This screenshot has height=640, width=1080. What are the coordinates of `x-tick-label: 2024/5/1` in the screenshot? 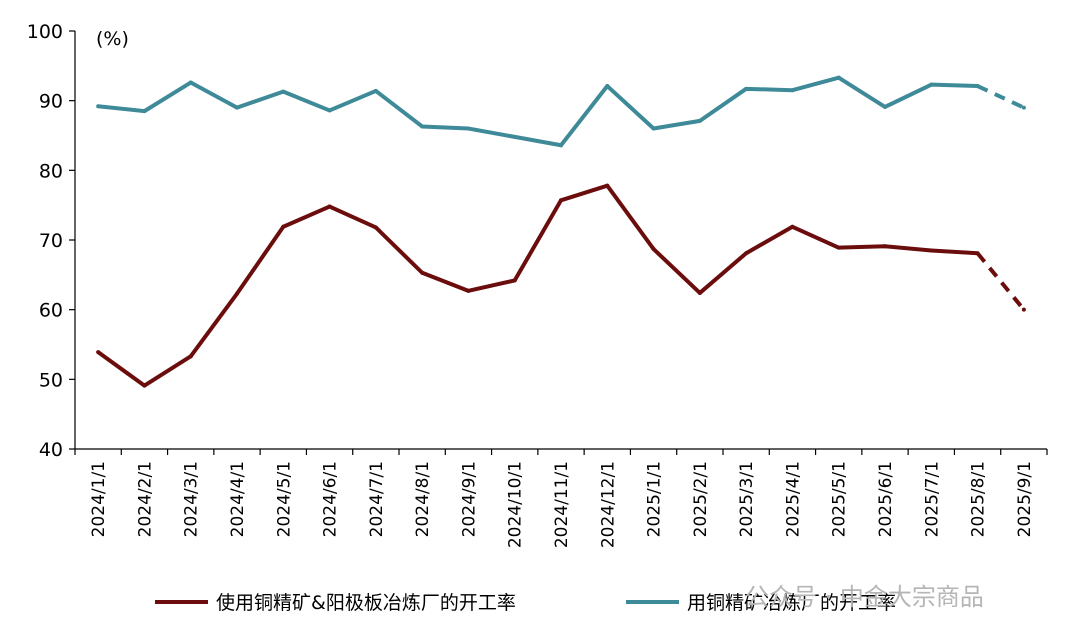 It's located at (284, 499).